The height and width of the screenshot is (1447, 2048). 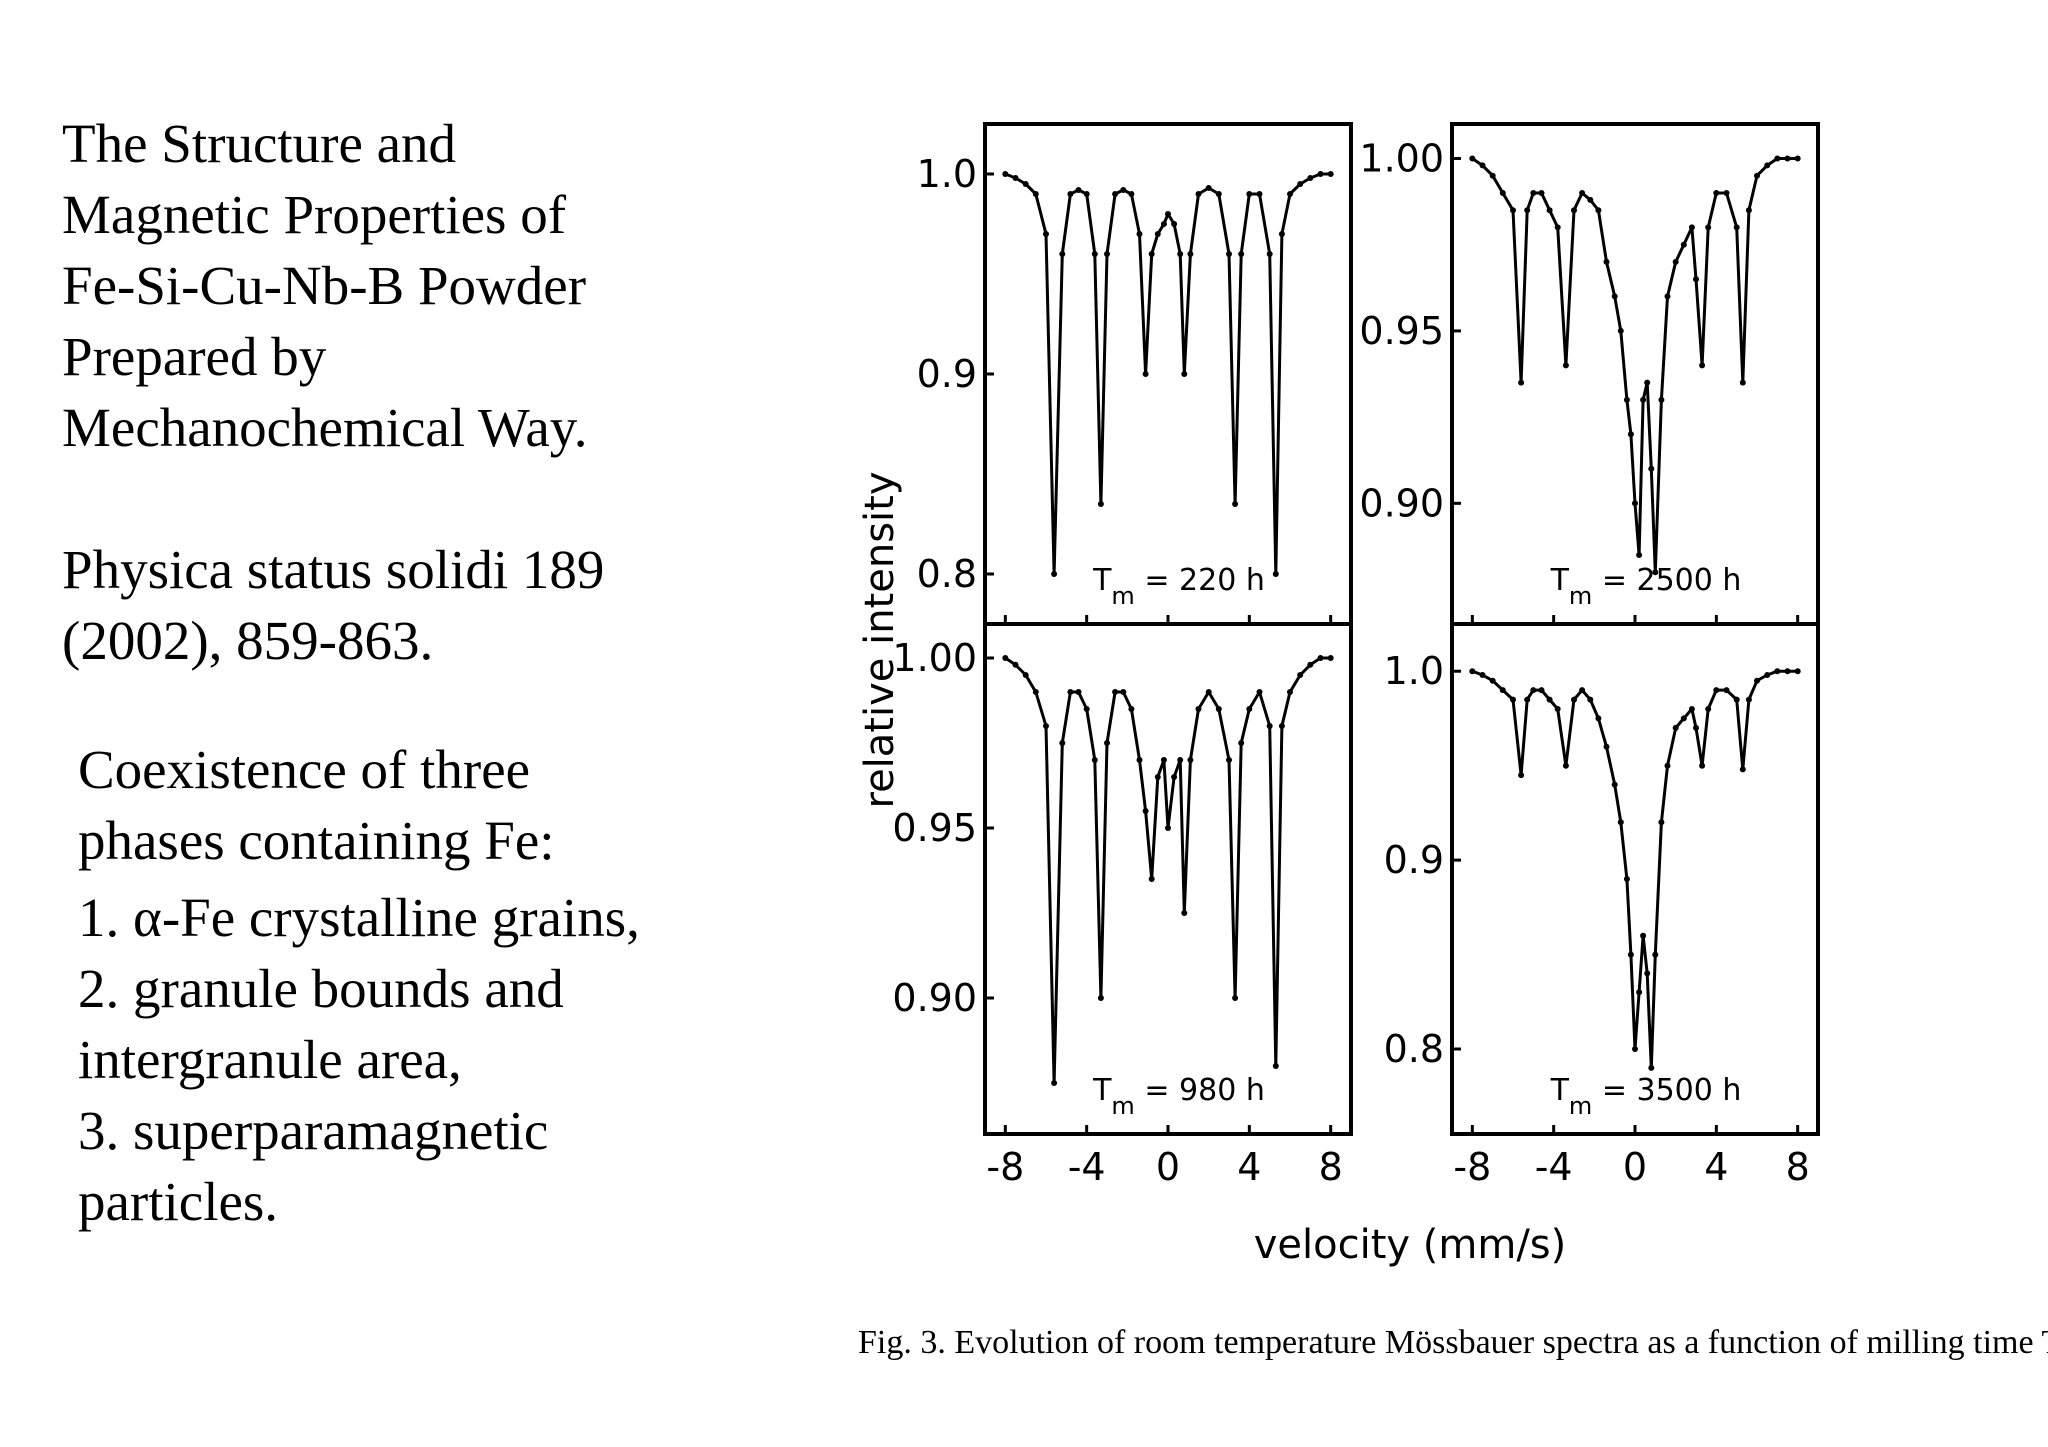 What do you see at coordinates (1331, 1167) in the screenshot?
I see `x-tick-label: 8` at bounding box center [1331, 1167].